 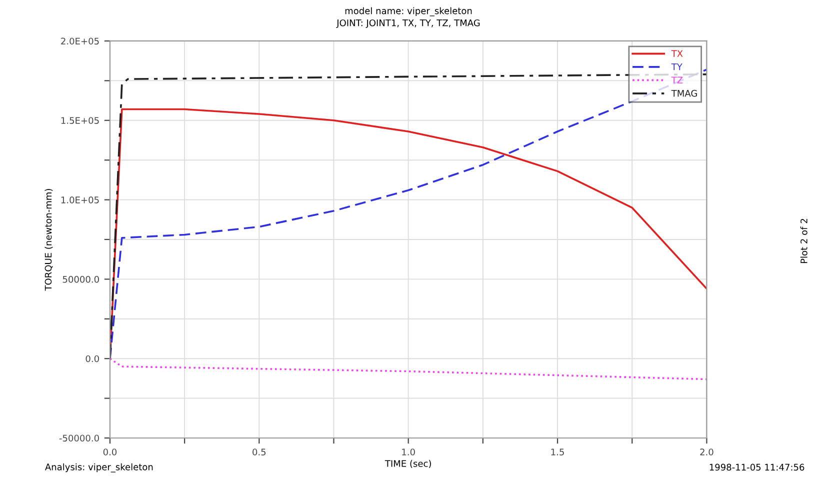 What do you see at coordinates (684, 93) in the screenshot?
I see `legend-label: TMAG` at bounding box center [684, 93].